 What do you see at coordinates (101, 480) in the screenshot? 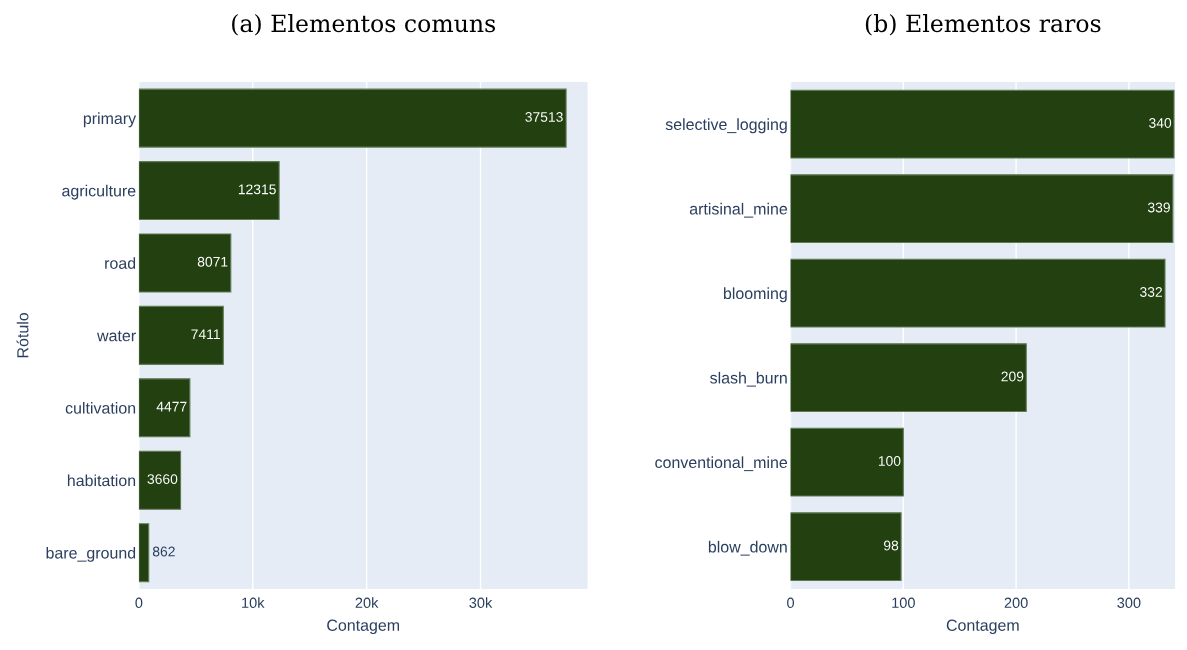
I see `y-tick-label: habitation` at bounding box center [101, 480].